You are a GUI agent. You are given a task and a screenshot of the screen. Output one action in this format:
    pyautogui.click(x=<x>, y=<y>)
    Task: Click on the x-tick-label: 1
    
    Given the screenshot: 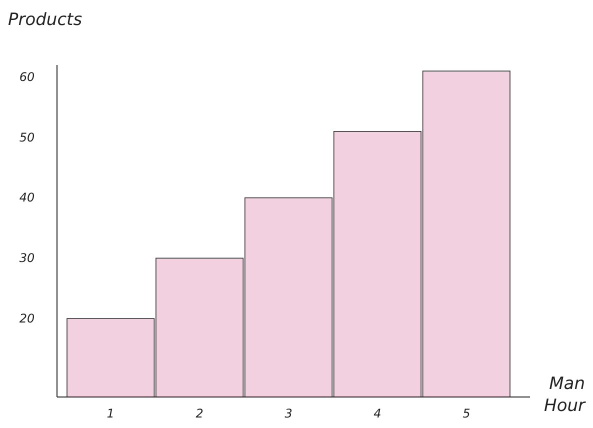 What is the action you would take?
    pyautogui.click(x=110, y=413)
    